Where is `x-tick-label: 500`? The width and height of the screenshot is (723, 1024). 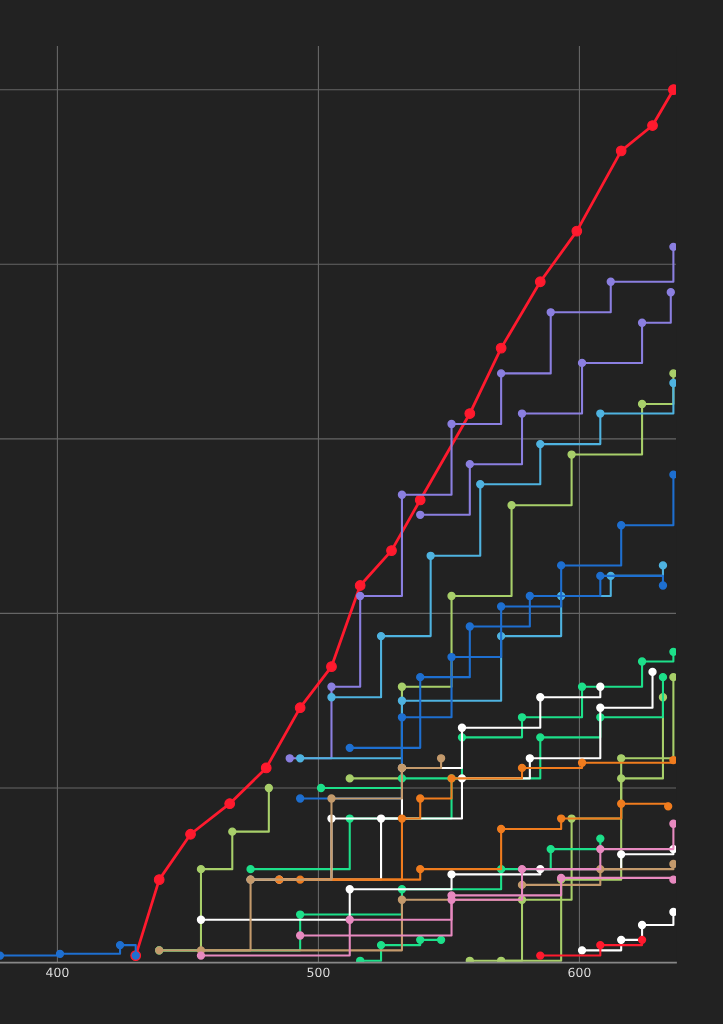
x-tick-label: 500 is located at coordinates (318, 972).